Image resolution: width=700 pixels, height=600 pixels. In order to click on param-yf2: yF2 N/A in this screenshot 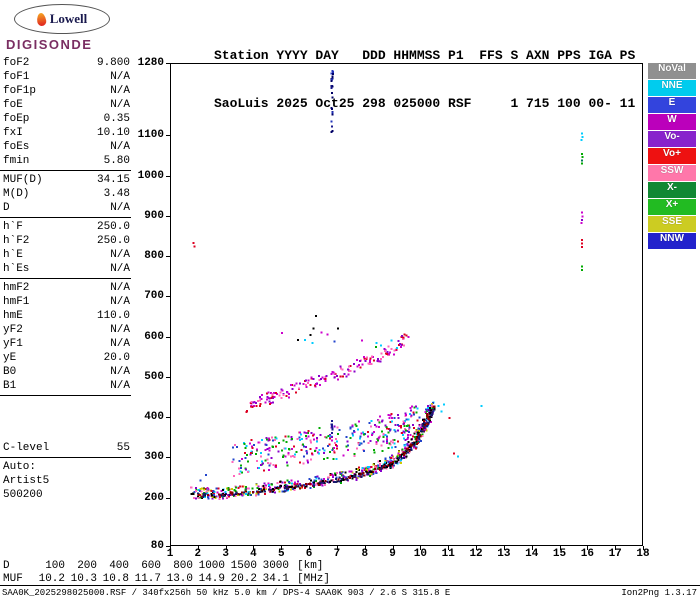, I will do `click(66, 330)`.